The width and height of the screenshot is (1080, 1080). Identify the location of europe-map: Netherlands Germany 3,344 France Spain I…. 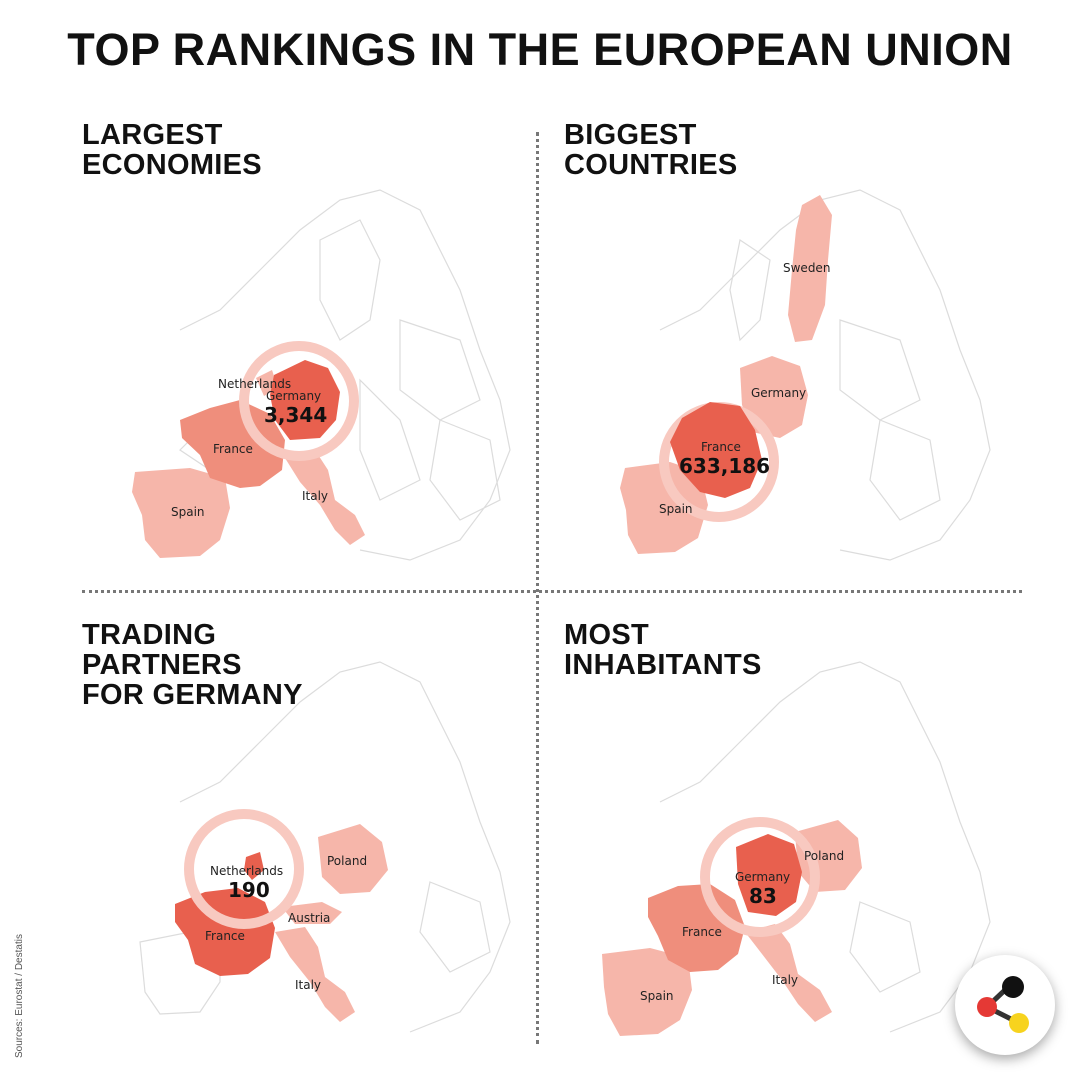
(321, 375).